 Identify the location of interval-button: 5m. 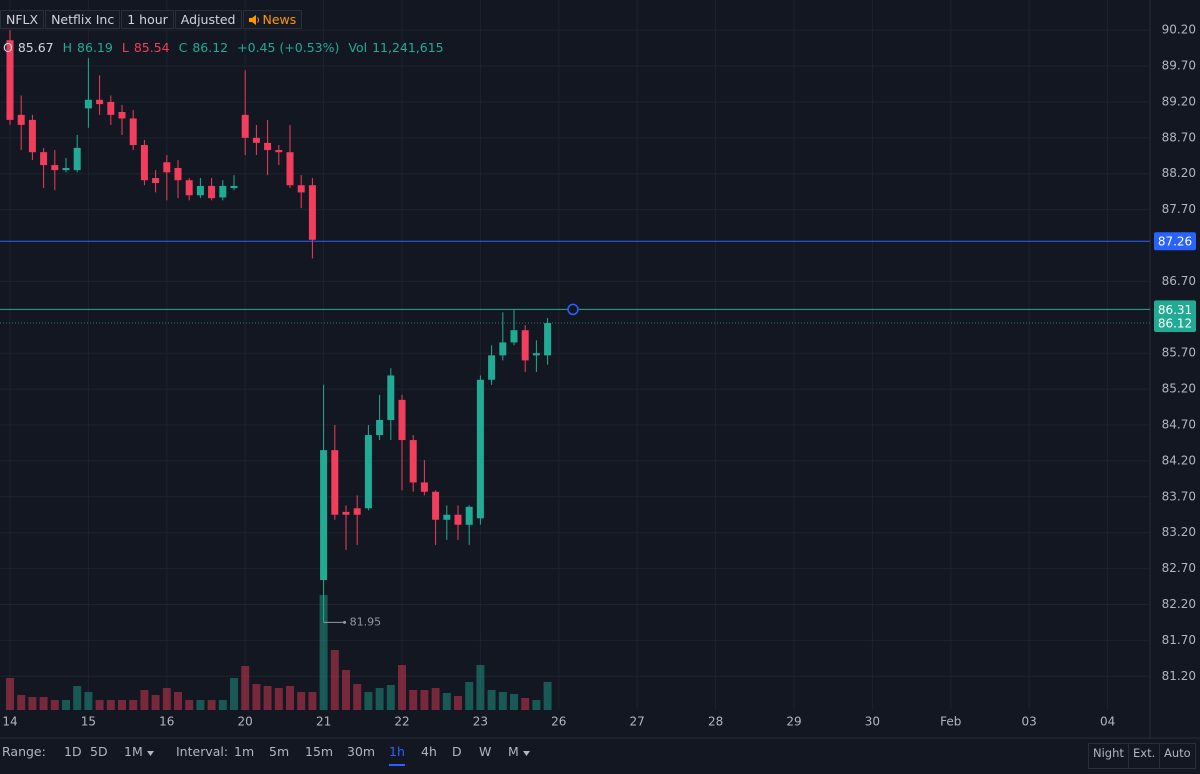
(279, 751).